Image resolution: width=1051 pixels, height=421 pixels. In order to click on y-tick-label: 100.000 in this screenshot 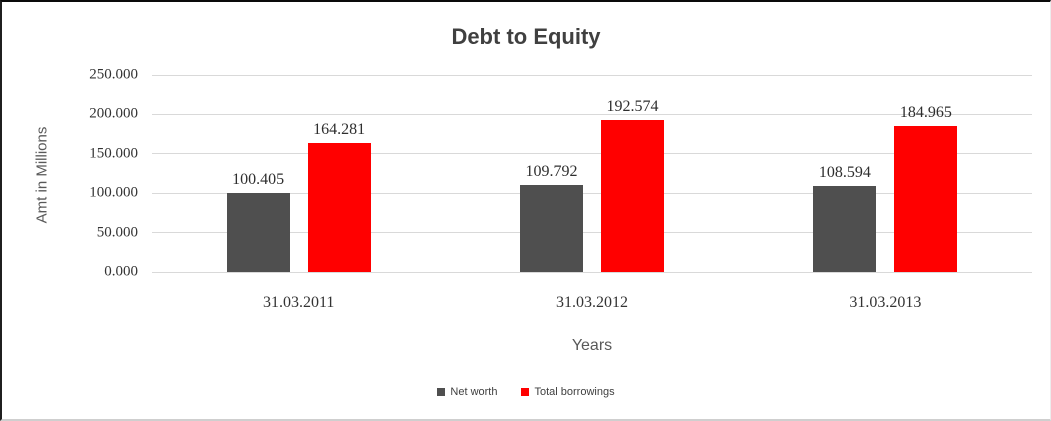, I will do `click(113, 192)`.